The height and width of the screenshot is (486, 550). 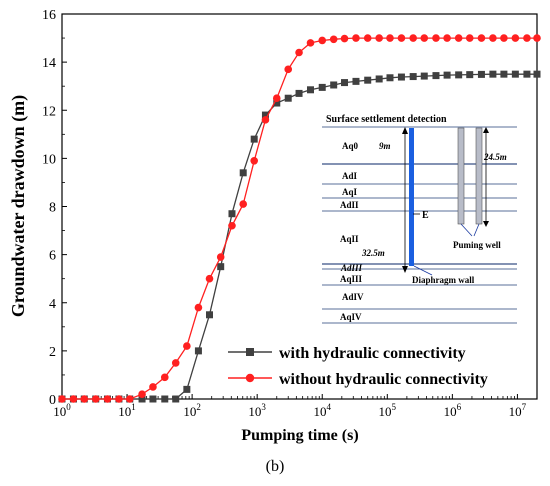 What do you see at coordinates (350, 176) in the screenshot?
I see `layer-label: AdI` at bounding box center [350, 176].